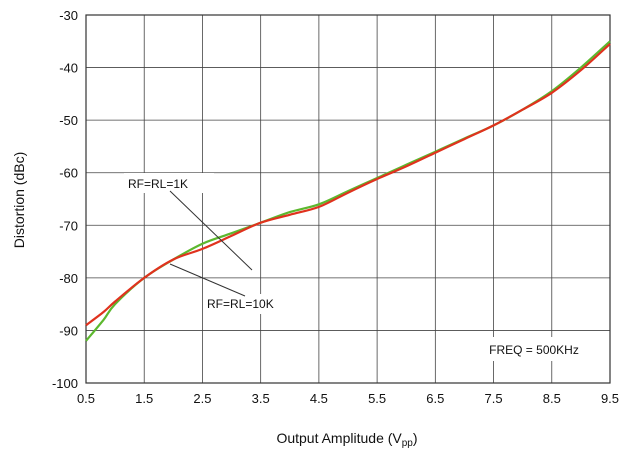 The width and height of the screenshot is (624, 451). I want to click on x-tick-label: 8.5, so click(552, 398).